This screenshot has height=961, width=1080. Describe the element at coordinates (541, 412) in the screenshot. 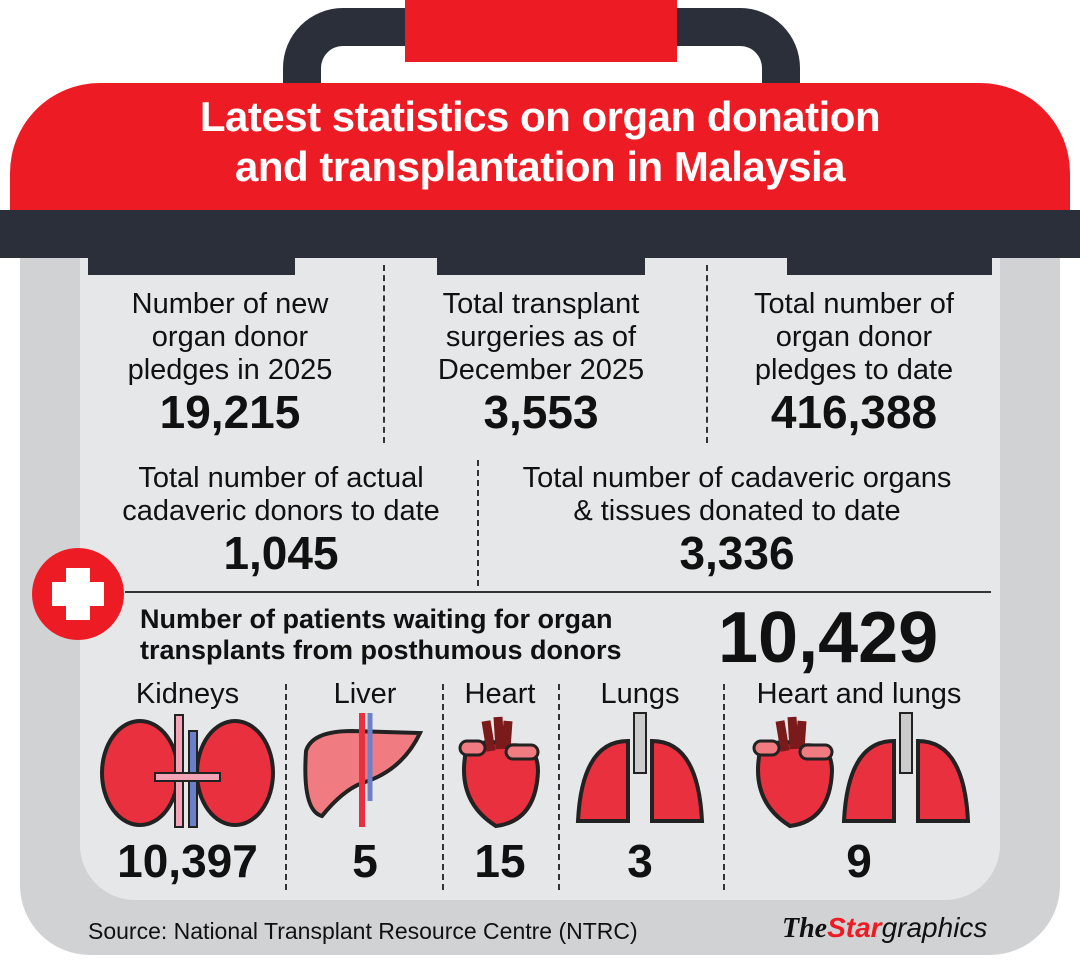

I see `stat-value: 3,553` at that location.